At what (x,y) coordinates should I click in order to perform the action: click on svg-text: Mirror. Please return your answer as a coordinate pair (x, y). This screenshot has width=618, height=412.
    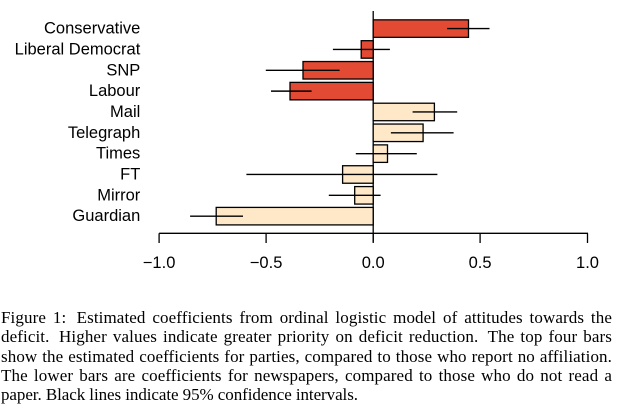
    Looking at the image, I should click on (119, 195).